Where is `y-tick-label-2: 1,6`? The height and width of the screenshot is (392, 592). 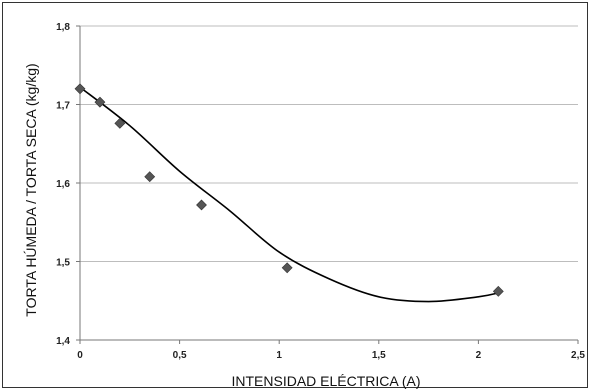
y-tick-label-2: 1,6 is located at coordinates (63, 184).